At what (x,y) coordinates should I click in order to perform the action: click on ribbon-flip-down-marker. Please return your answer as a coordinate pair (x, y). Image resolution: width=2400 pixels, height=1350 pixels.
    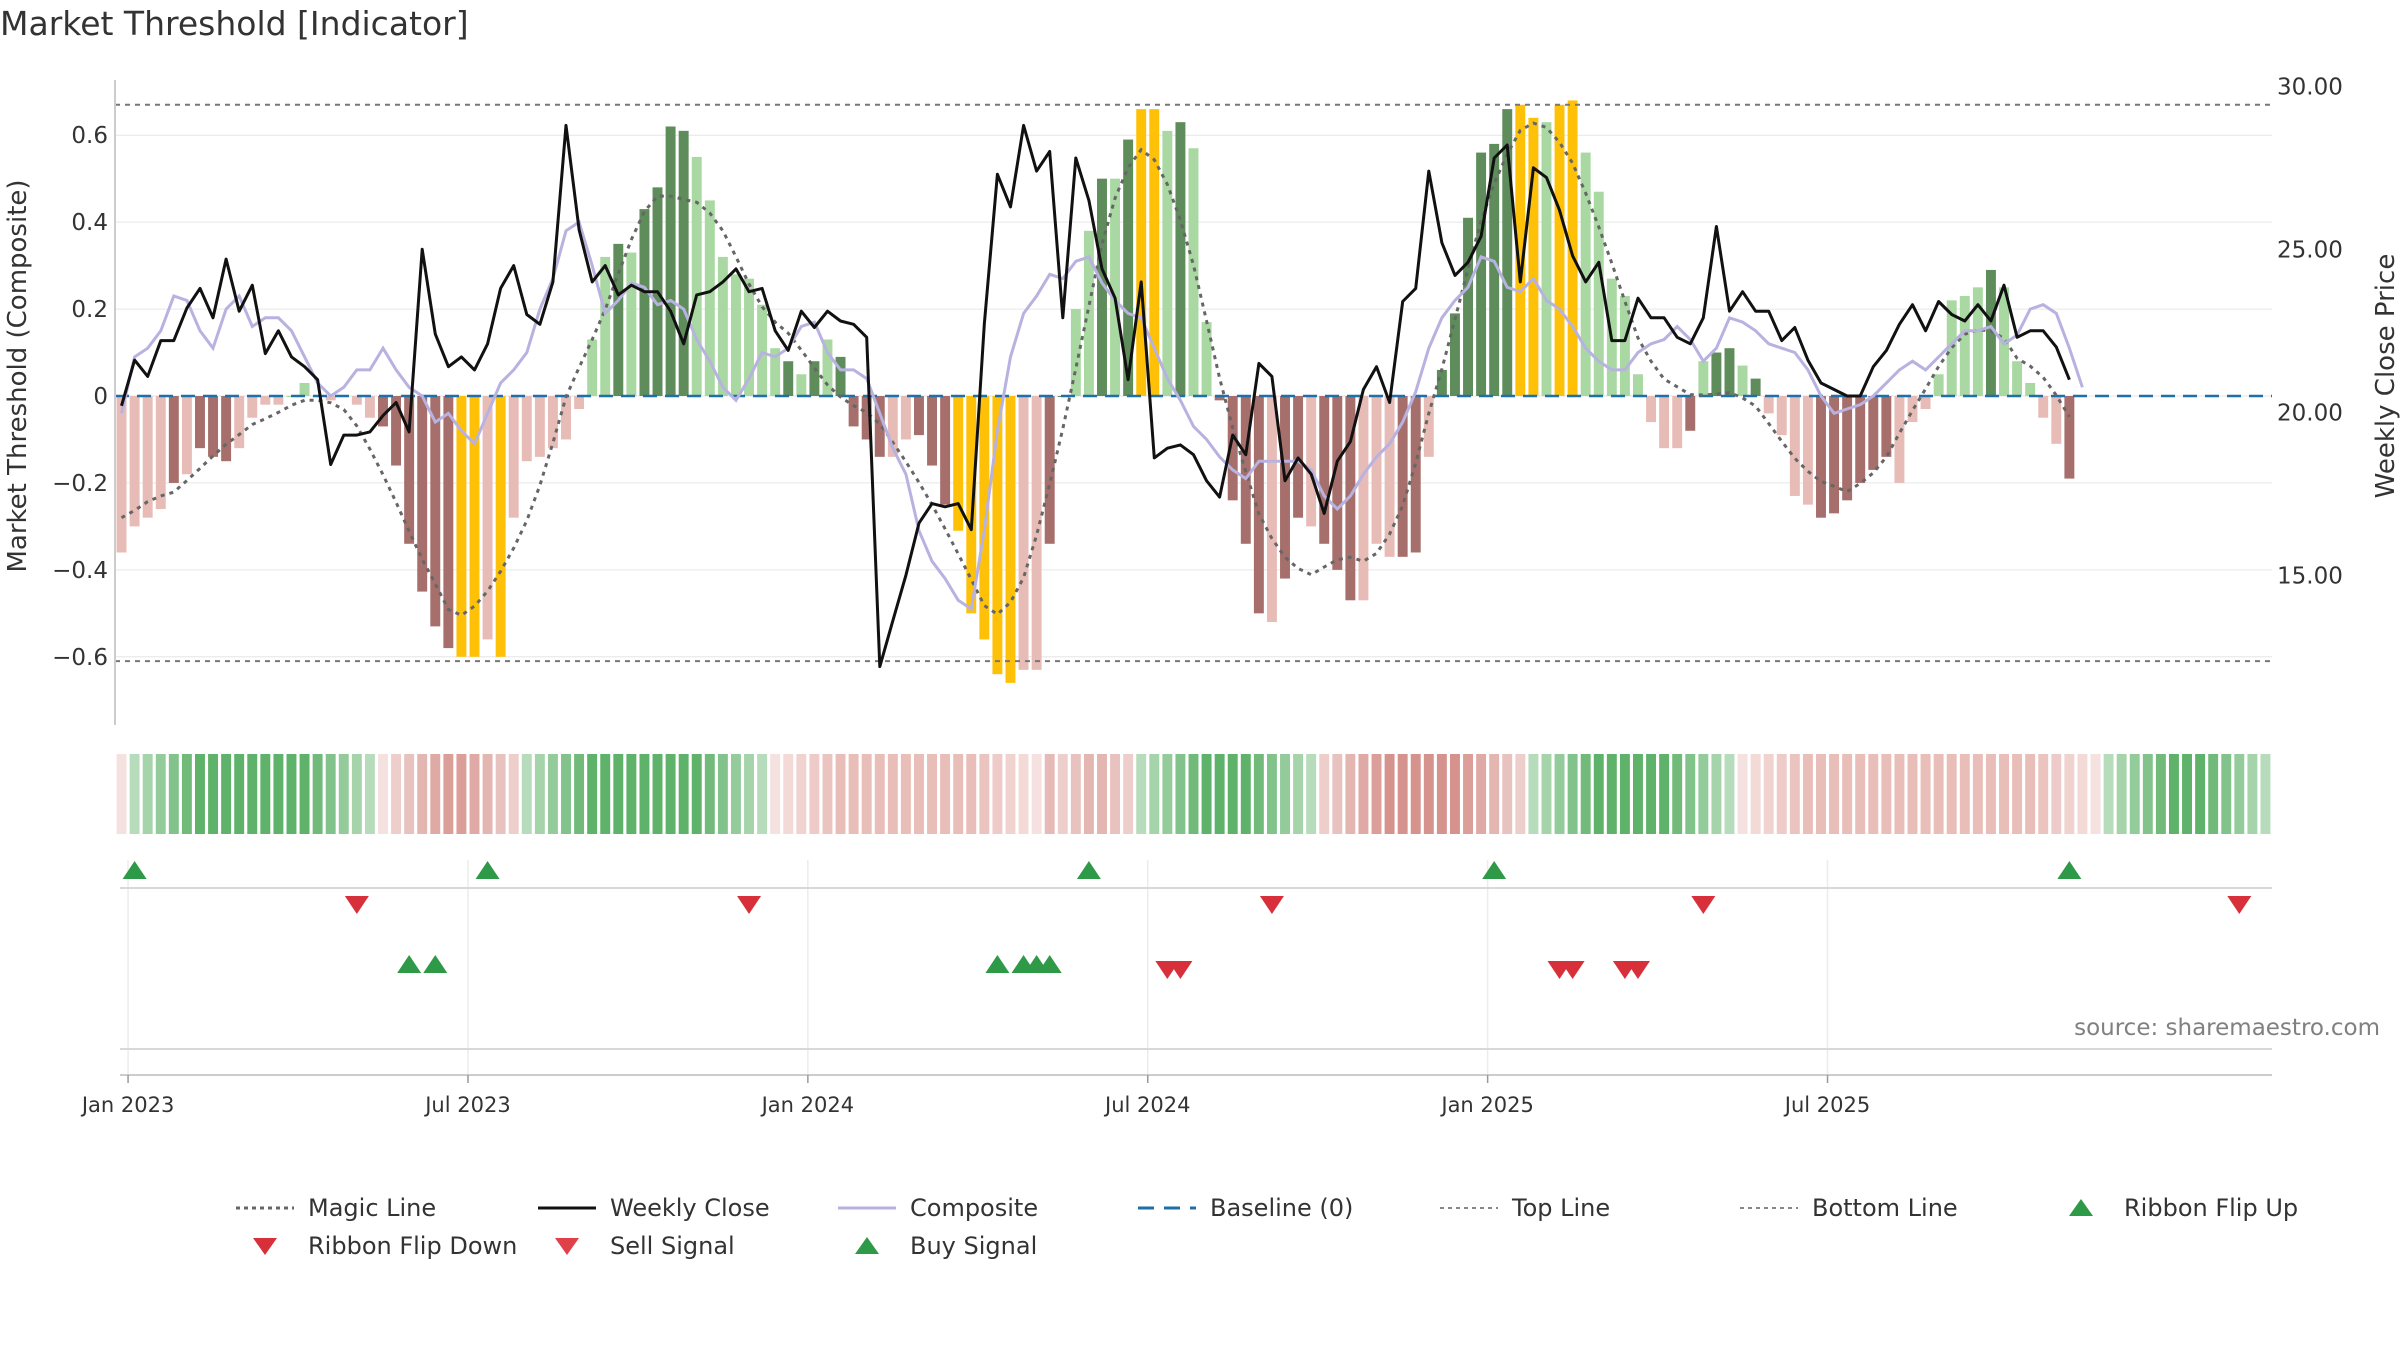
    Looking at the image, I should click on (1703, 905).